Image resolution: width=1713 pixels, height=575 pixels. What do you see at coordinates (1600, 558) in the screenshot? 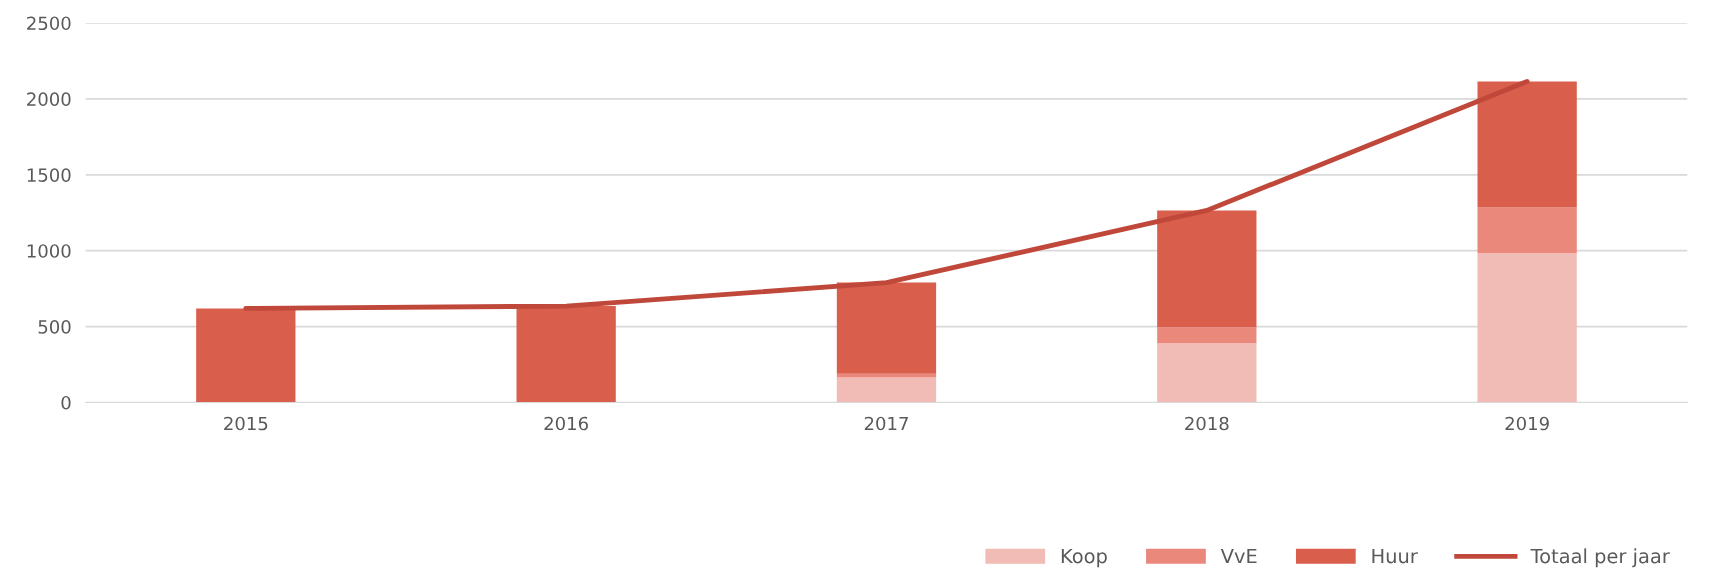
I see `legend-label: Totaal per jaar` at bounding box center [1600, 558].